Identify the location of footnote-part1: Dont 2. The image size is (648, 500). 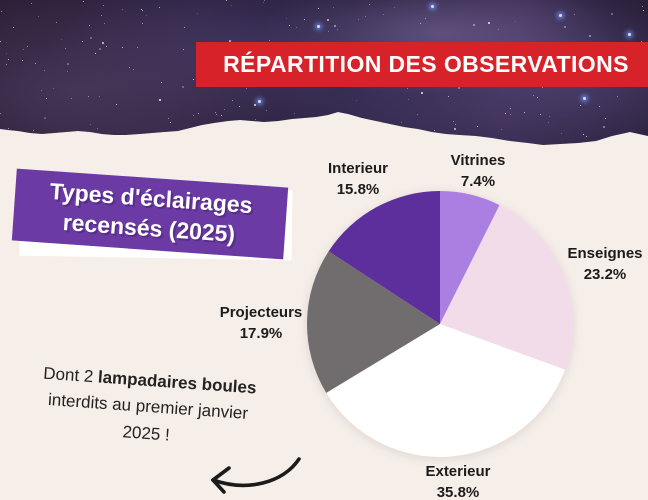
(70, 375).